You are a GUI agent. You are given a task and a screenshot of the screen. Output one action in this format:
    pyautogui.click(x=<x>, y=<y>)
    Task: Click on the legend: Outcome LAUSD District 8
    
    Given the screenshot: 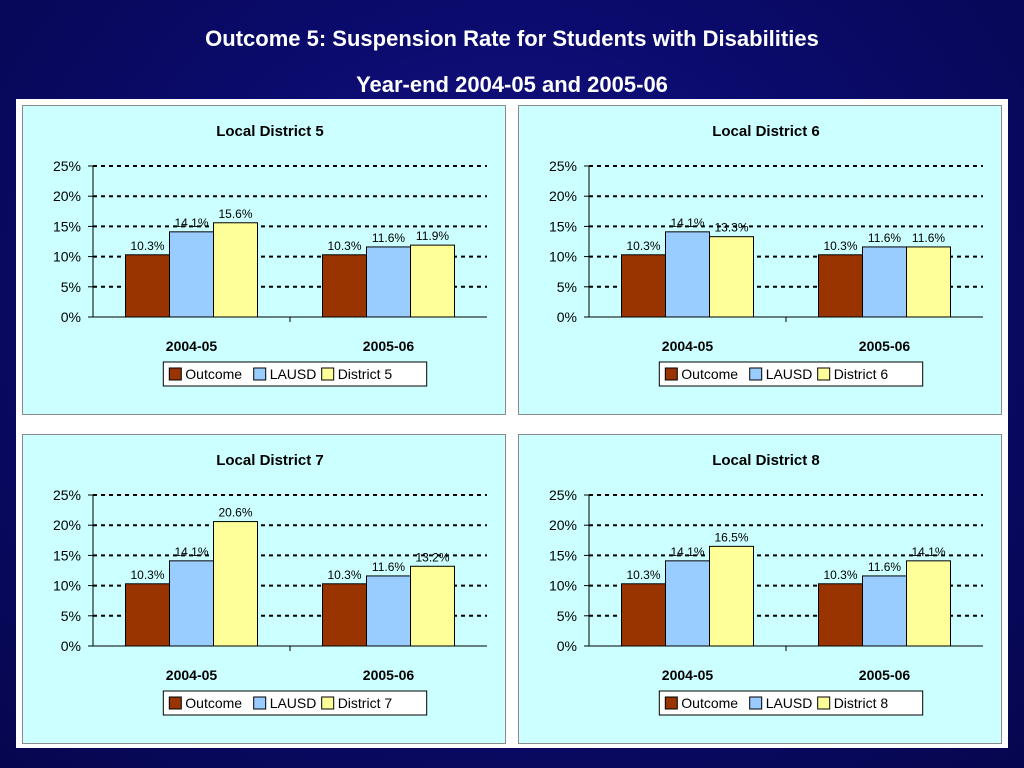 What is the action you would take?
    pyautogui.click(x=791, y=703)
    